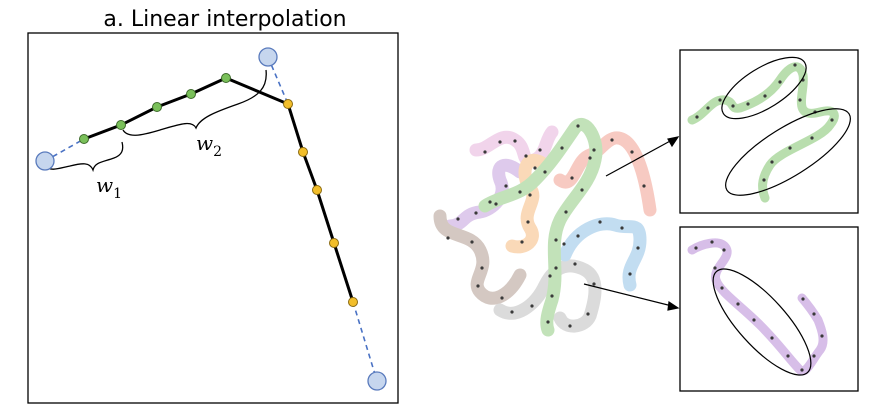 This screenshot has height=413, width=875. I want to click on anchor-node-peak, so click(268, 57).